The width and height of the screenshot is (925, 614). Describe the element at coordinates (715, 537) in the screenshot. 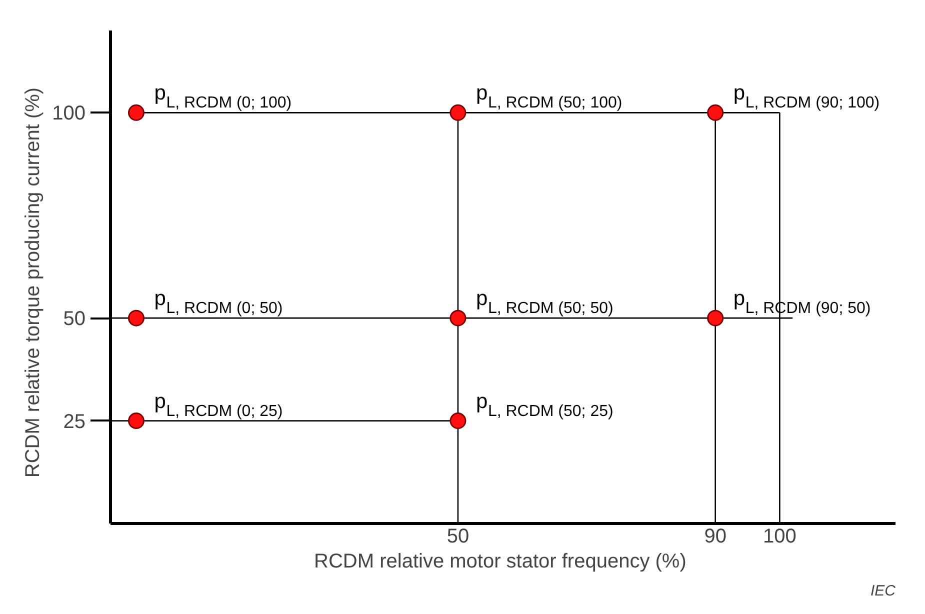

I see `x-tick-label: 90` at that location.